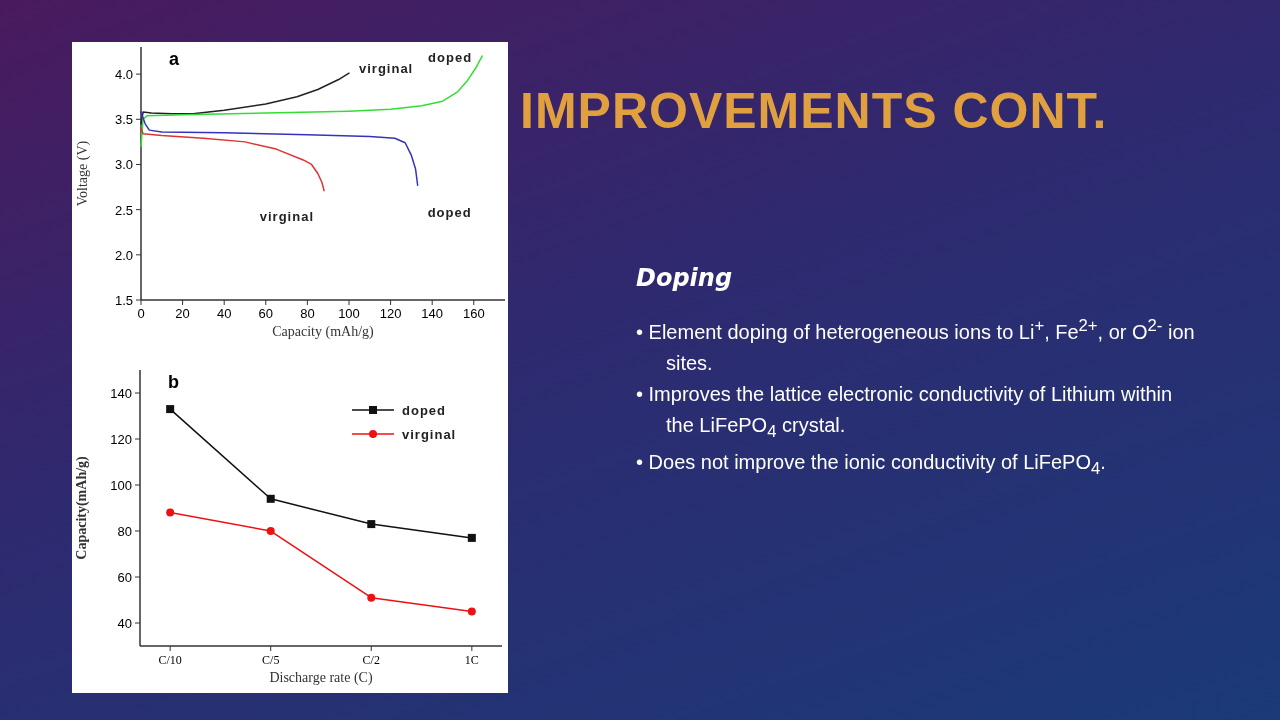  Describe the element at coordinates (123, 300) in the screenshot. I see `y-tick-label: 1.5` at that location.